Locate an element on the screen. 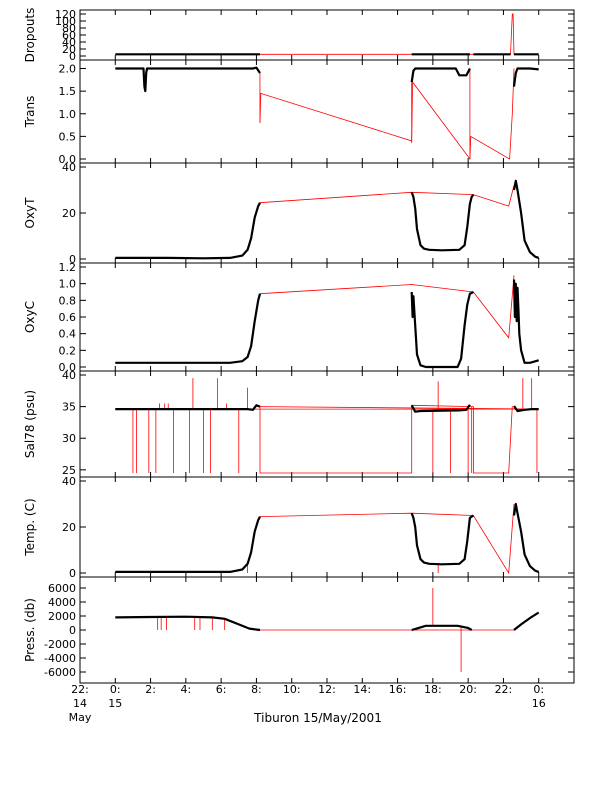 This screenshot has width=612, height=785. oxyt-frame is located at coordinates (327, 213).